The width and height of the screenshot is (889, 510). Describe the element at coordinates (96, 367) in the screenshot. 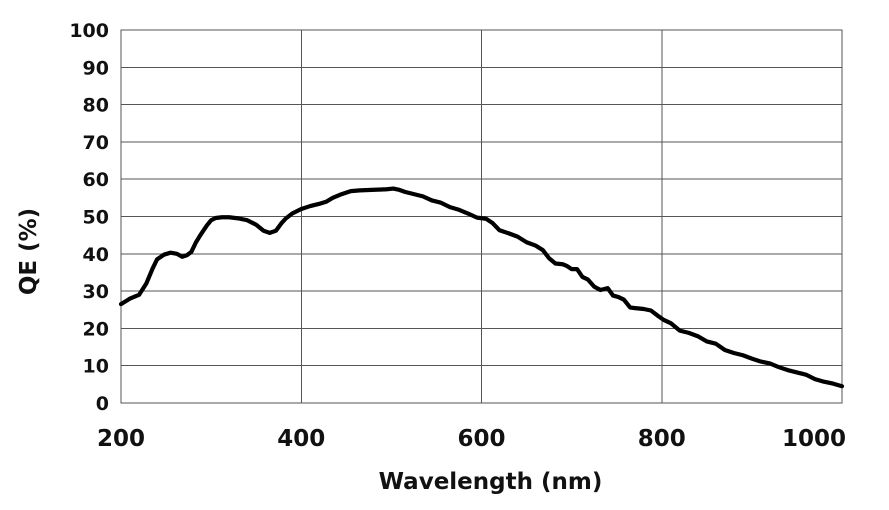

I see `y-tick-label-10: 10` at that location.